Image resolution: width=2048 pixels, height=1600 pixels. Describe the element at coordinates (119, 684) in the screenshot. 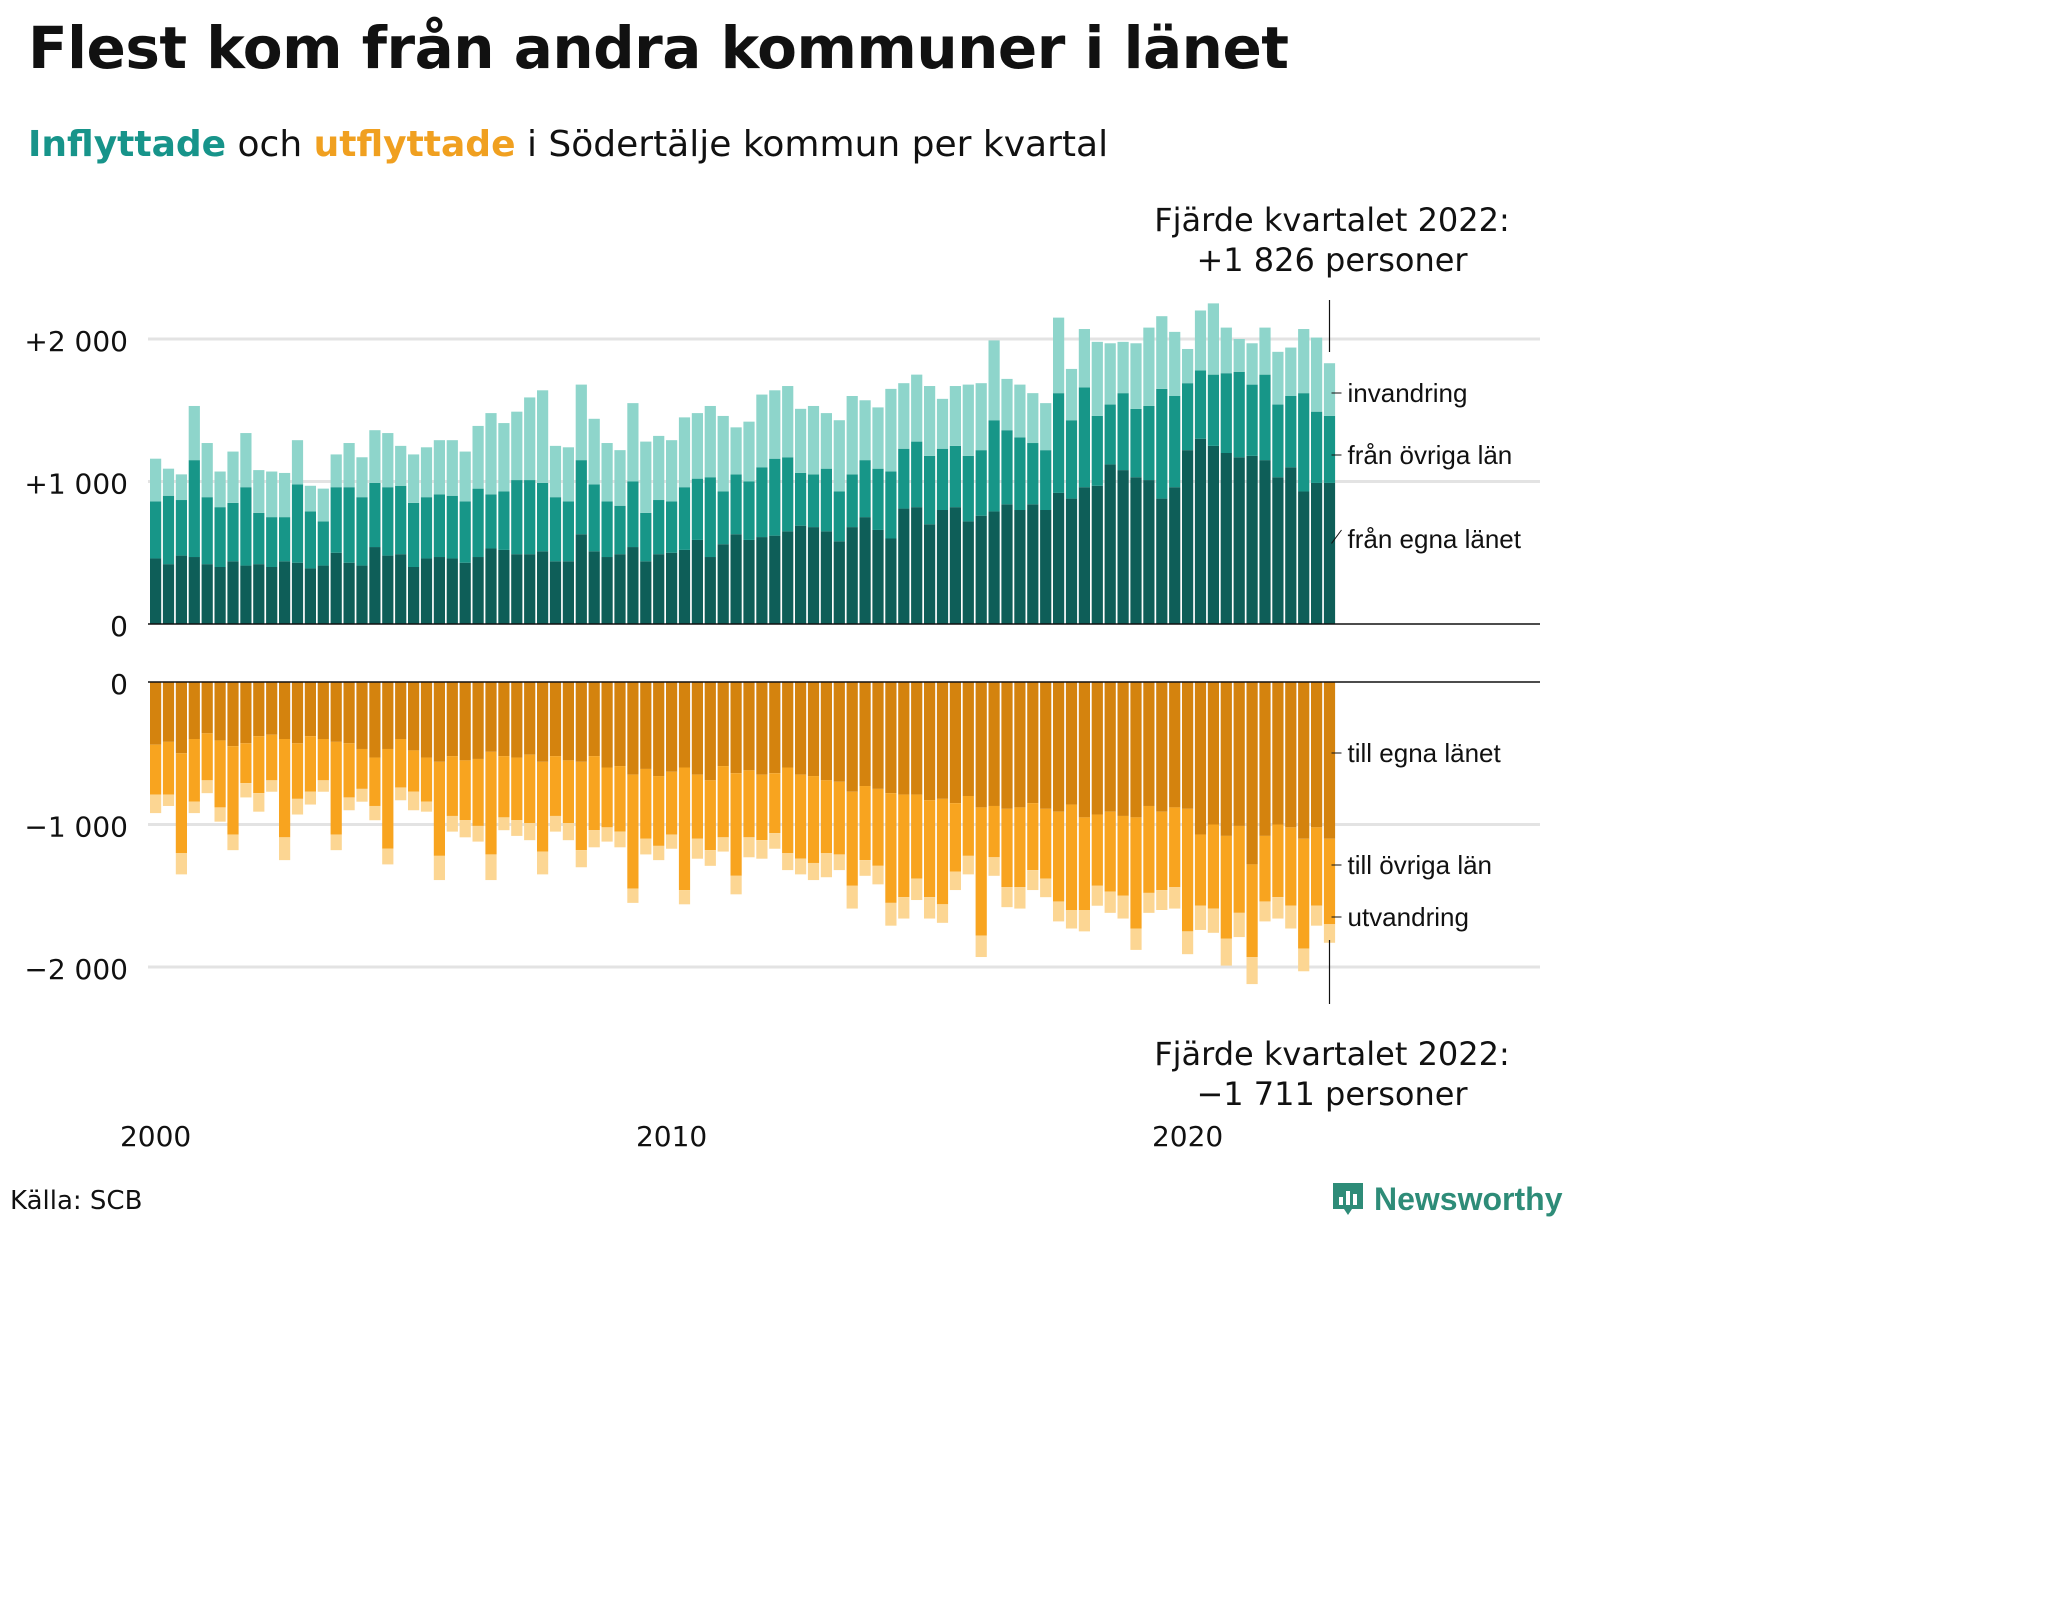

I see `y-tick-label-bottom: 0` at that location.